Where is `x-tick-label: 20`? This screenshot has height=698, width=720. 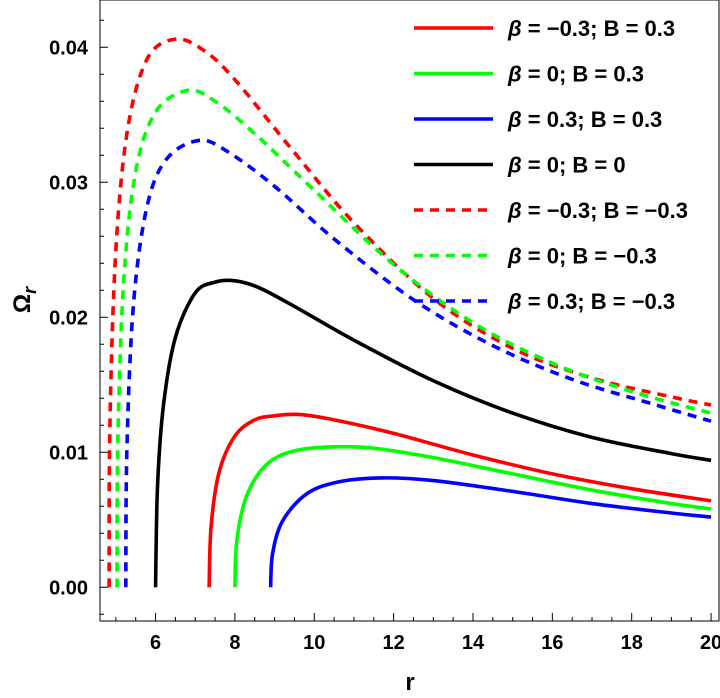
x-tick-label: 20 is located at coordinates (710, 643).